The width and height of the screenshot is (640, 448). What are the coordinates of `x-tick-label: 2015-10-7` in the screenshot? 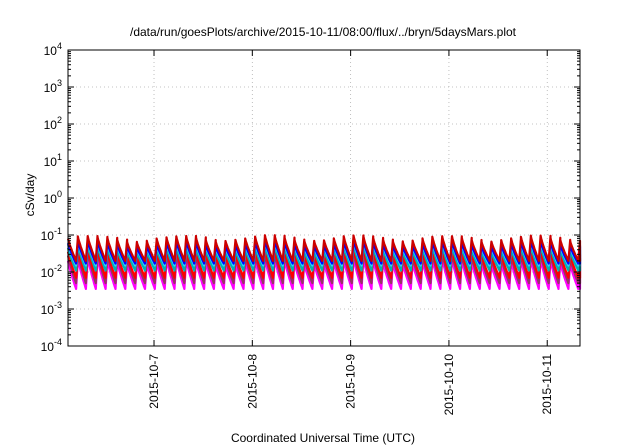 It's located at (154, 381).